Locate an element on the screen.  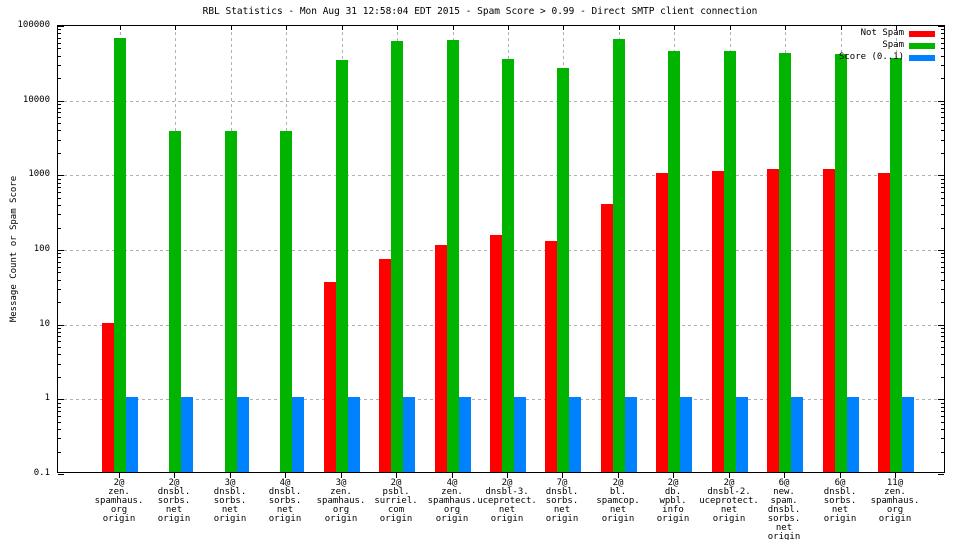
x-category-label-line: dnsbl-3. is located at coordinates (507, 492).